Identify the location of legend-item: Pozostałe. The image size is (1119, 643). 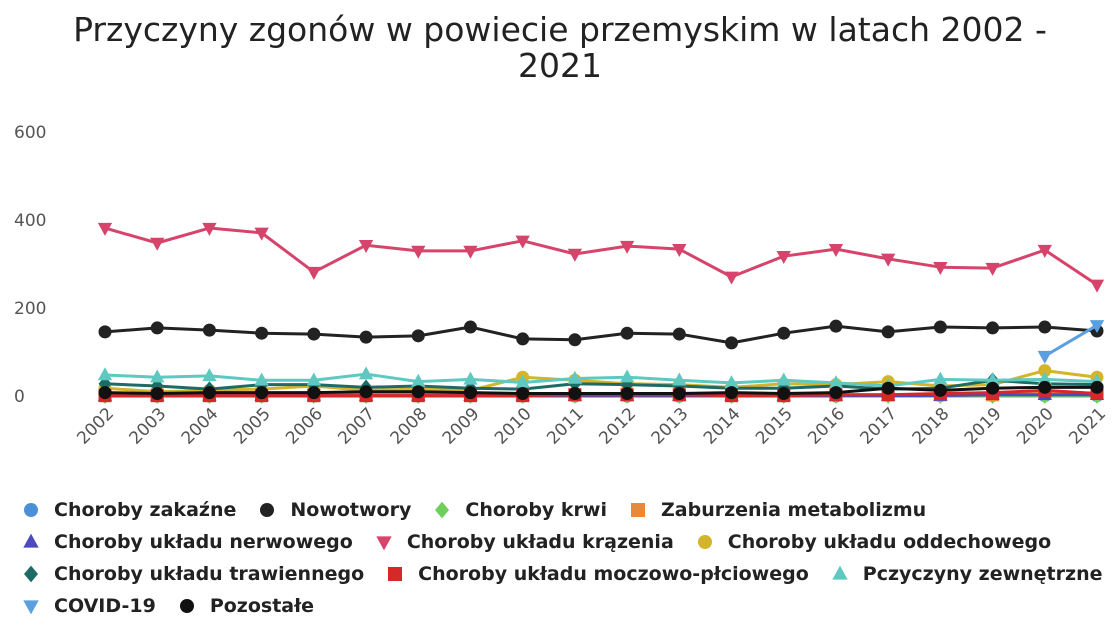
(246, 606).